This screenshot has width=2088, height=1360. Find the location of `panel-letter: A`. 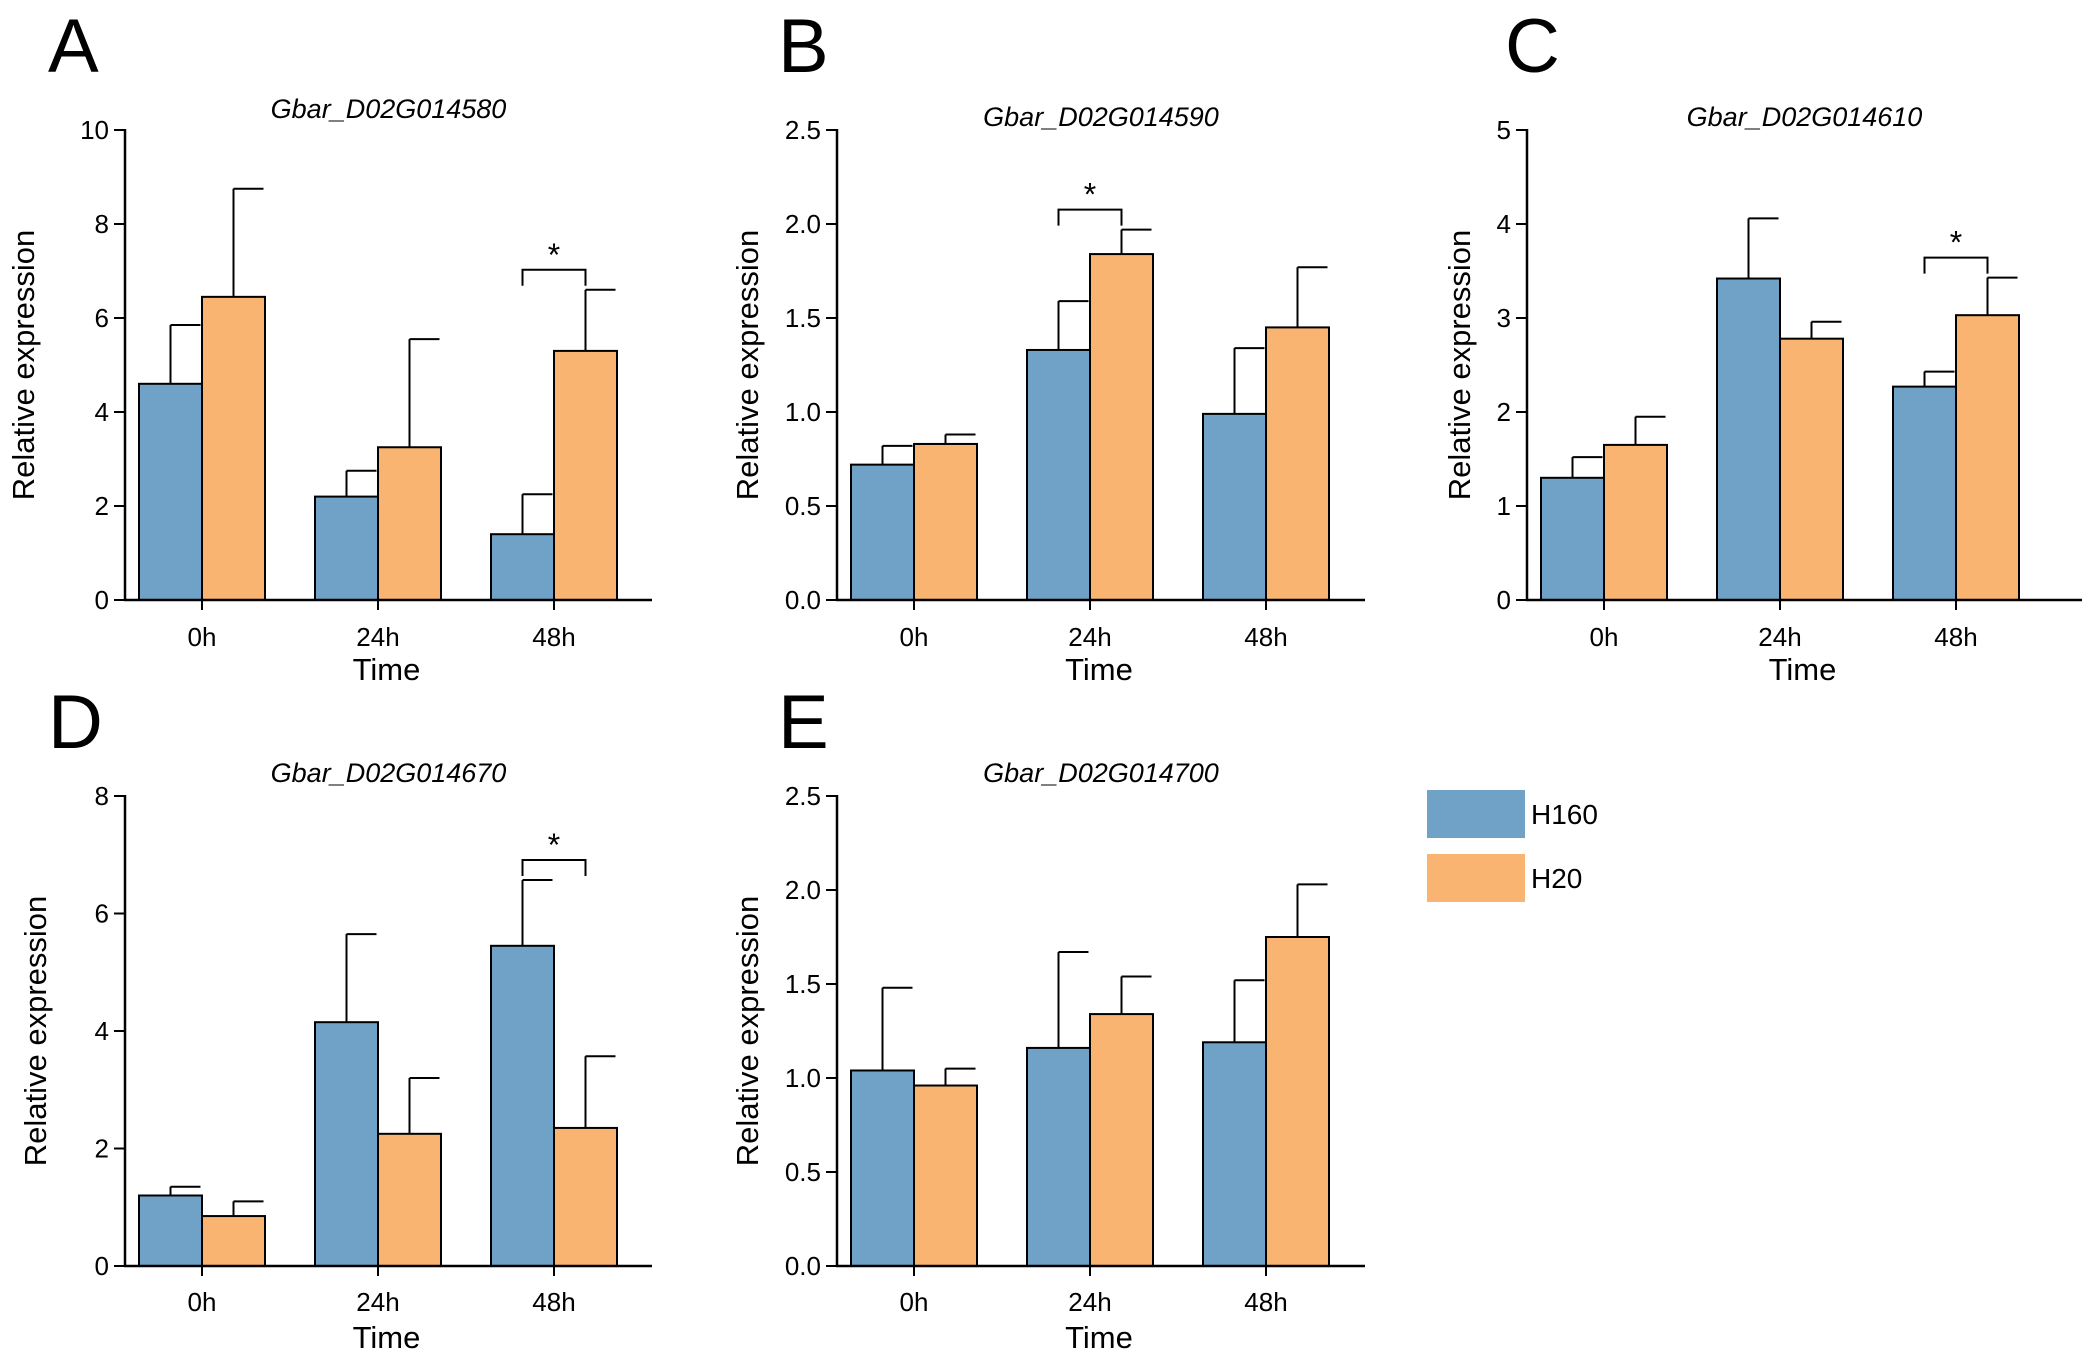

panel-letter: A is located at coordinates (73, 46).